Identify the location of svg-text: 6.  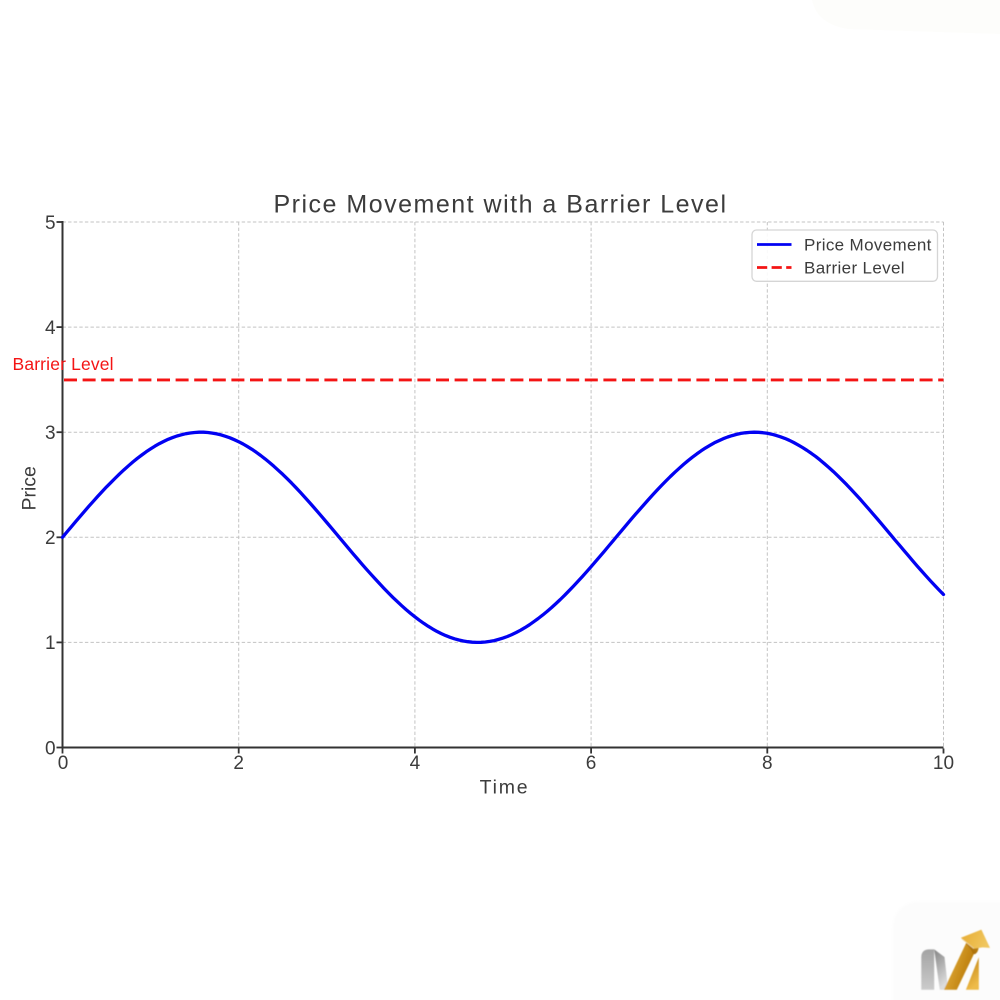
(591, 763).